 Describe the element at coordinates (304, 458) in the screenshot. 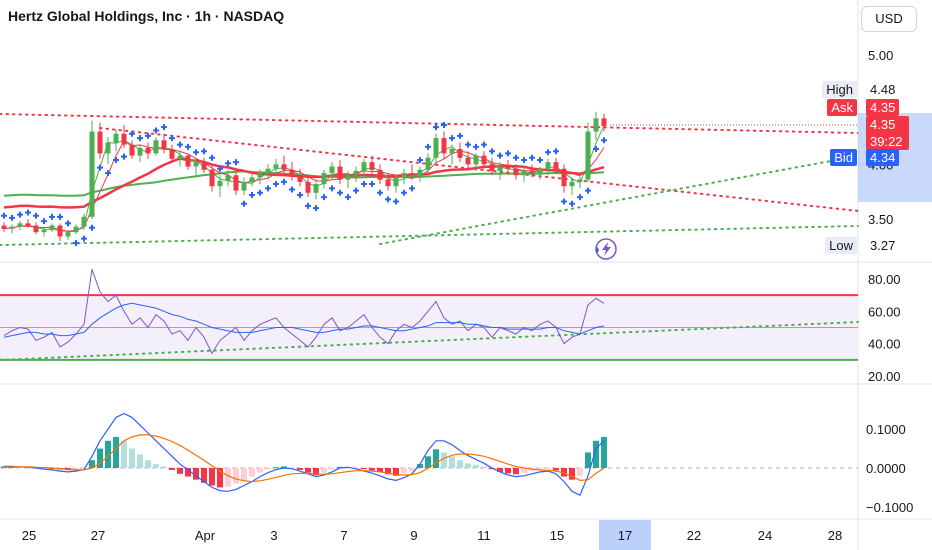

I see `macd-signal-line` at that location.